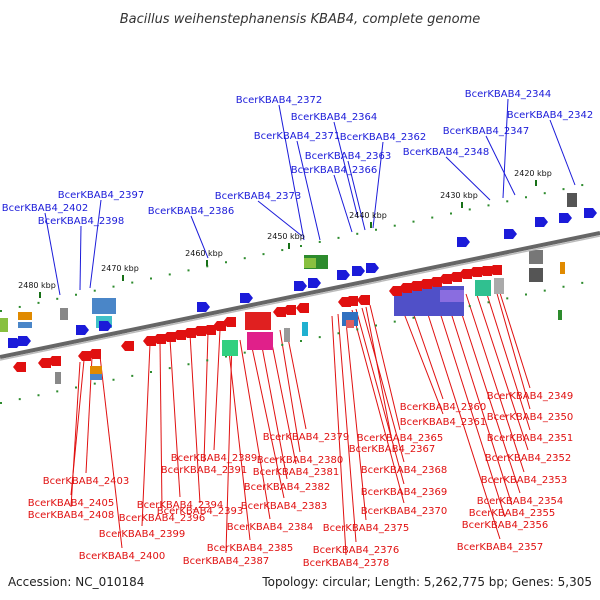 The height and width of the screenshot is (600, 600). Describe the element at coordinates (214, 458) in the screenshot. I see `reverse-gene-label: BcerKBAB4_2389` at that location.